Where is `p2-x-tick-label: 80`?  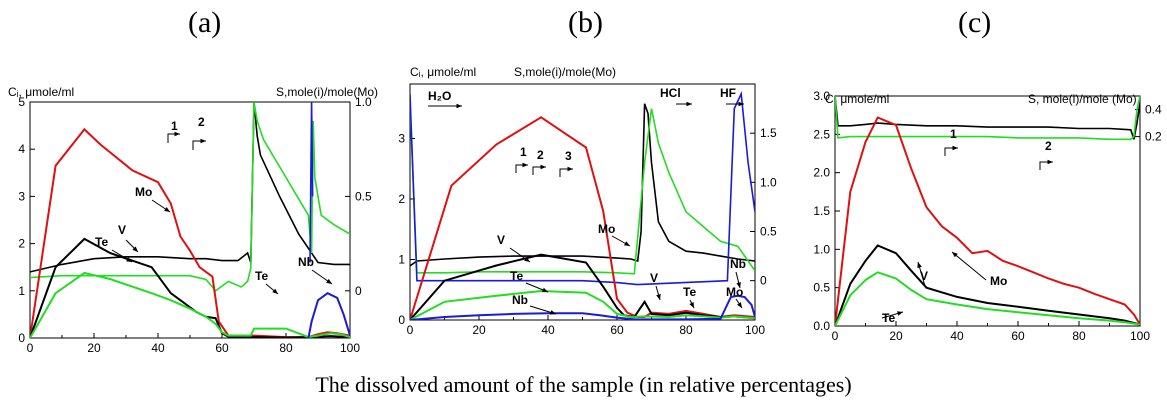 p2-x-tick-label: 80 is located at coordinates (1079, 336).